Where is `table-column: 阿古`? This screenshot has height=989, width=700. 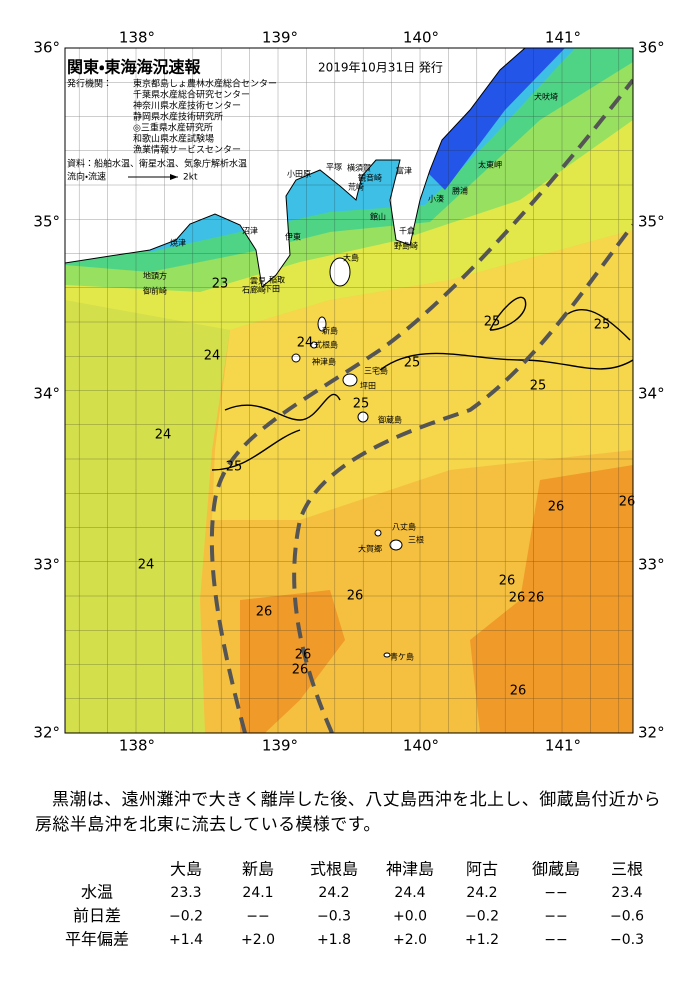 table-column: 阿古 is located at coordinates (482, 869).